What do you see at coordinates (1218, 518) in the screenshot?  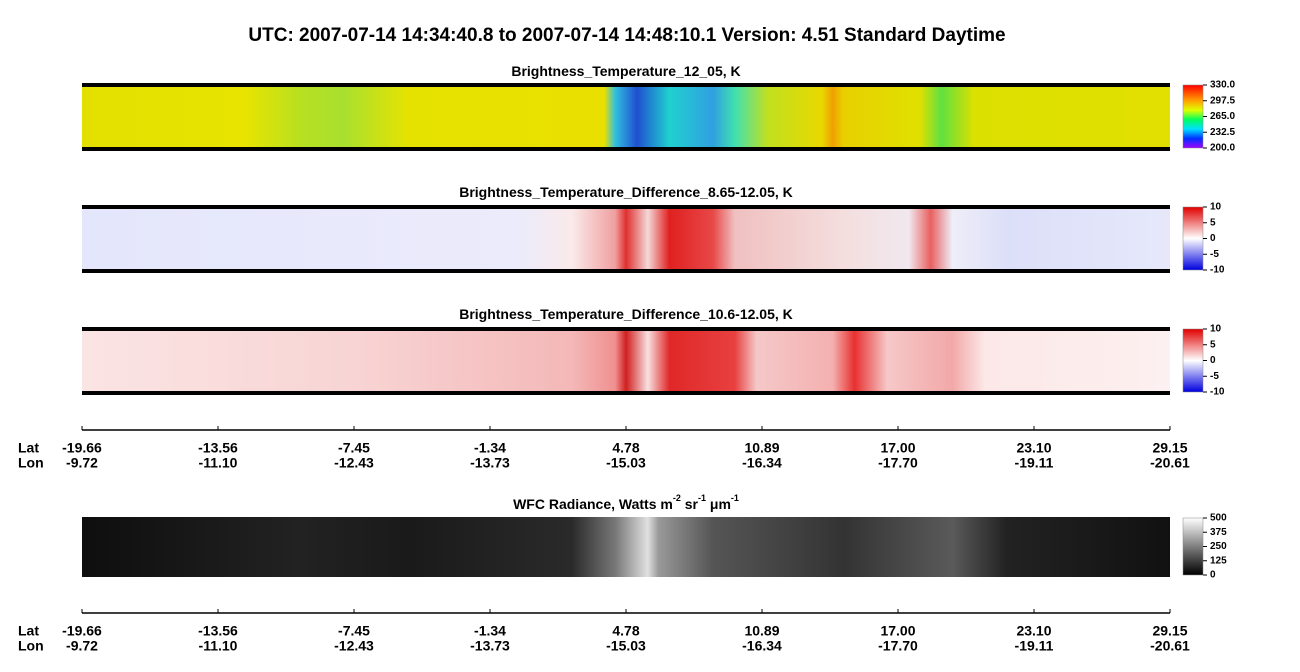 I see `colorbar-label: 500` at bounding box center [1218, 518].